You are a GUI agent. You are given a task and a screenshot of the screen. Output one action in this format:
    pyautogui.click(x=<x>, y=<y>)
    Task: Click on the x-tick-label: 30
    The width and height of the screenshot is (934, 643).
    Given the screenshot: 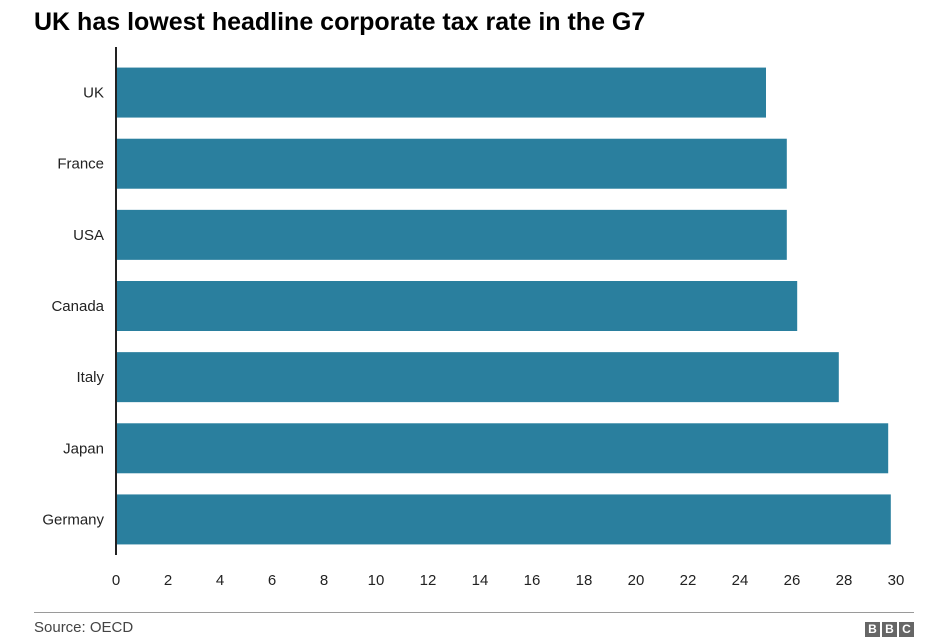 What is the action you would take?
    pyautogui.click(x=896, y=580)
    